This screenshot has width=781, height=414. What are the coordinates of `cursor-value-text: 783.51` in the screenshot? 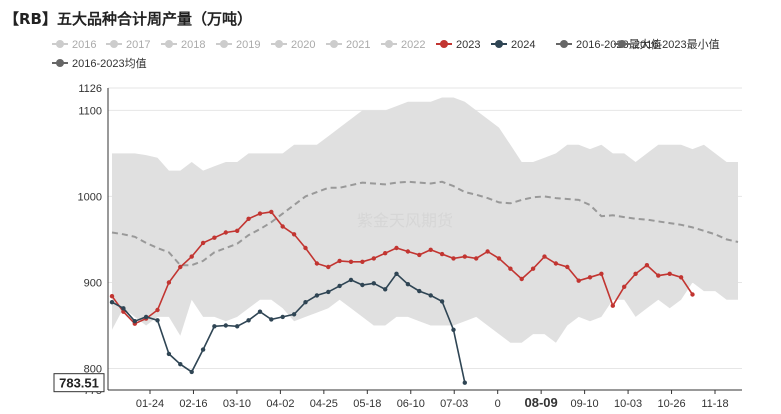 It's located at (79, 383).